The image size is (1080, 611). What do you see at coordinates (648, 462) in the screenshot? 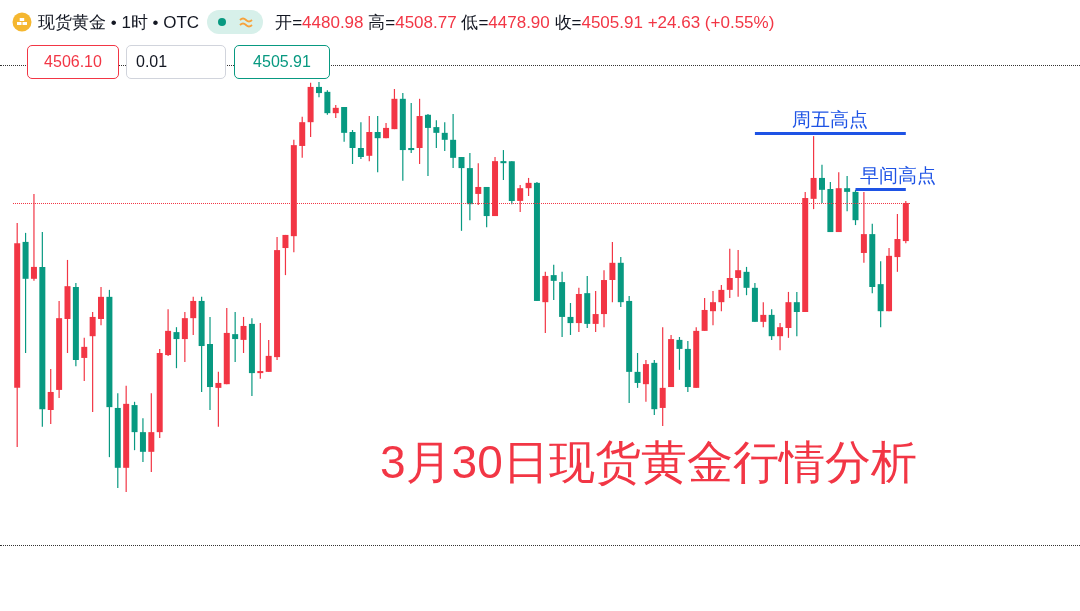
I see `annotation: 3月30日现货黄金行情分析` at bounding box center [648, 462].